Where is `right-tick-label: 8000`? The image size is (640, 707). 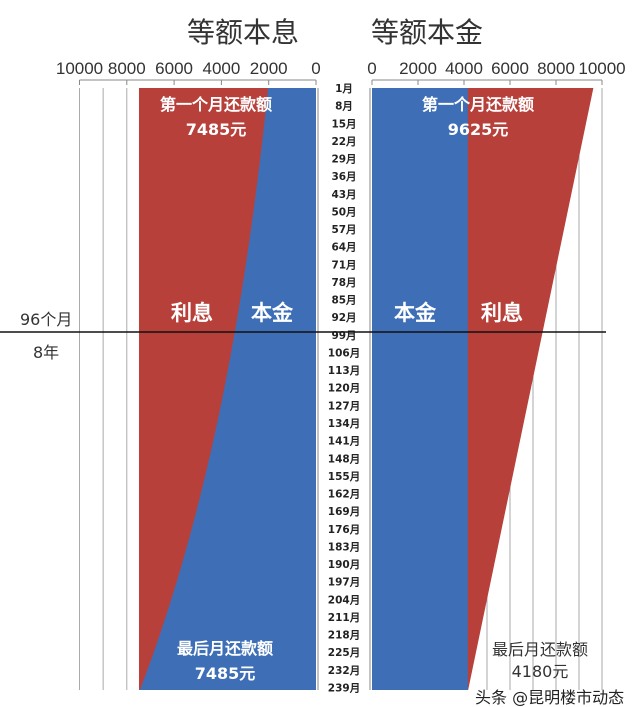
right-tick-label: 8000 is located at coordinates (556, 68).